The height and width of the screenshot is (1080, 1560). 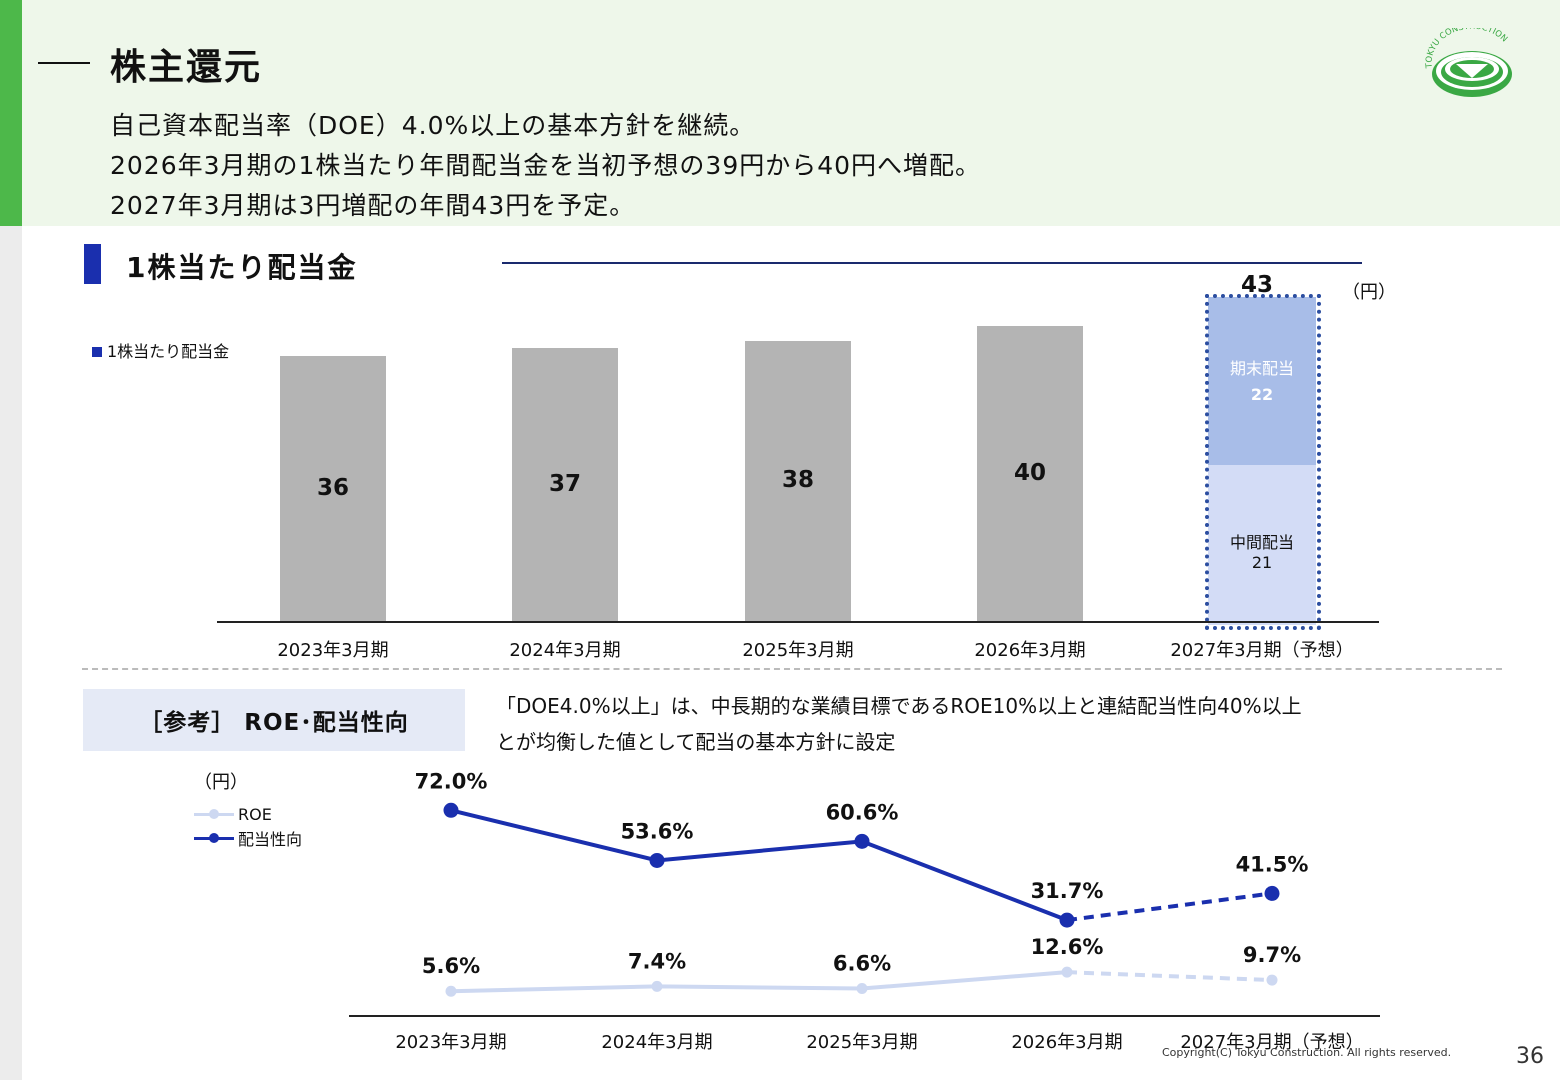 What do you see at coordinates (1262, 650) in the screenshot?
I see `bar-category-label-4: 2027年3月期（予想）` at bounding box center [1262, 650].